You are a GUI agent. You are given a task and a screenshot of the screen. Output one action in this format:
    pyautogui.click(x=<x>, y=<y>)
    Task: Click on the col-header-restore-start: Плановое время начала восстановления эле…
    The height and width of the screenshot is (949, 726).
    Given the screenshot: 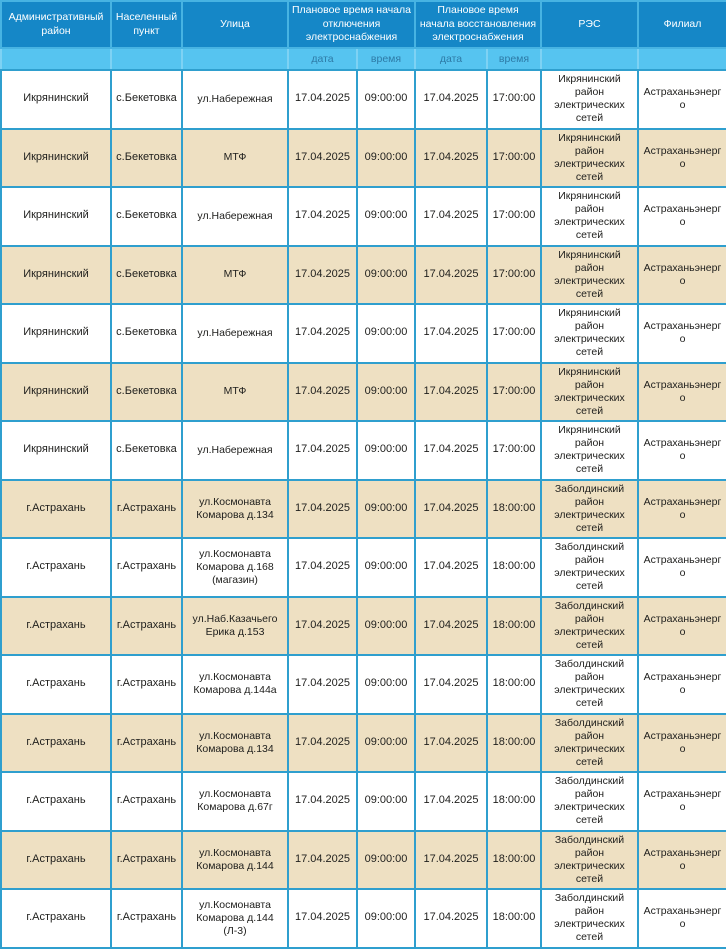 What is the action you would take?
    pyautogui.click(x=478, y=24)
    